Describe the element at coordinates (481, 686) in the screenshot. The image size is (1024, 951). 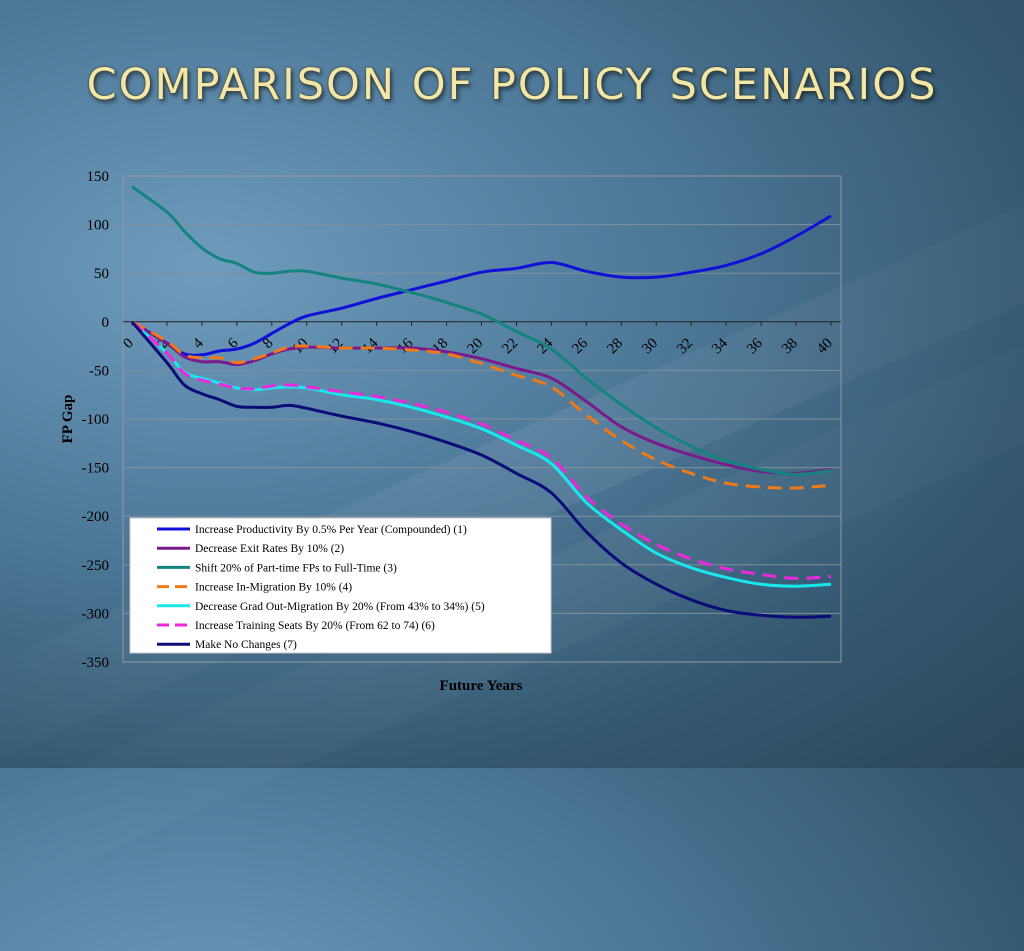
I see `x-axis-title: Future Years` at that location.